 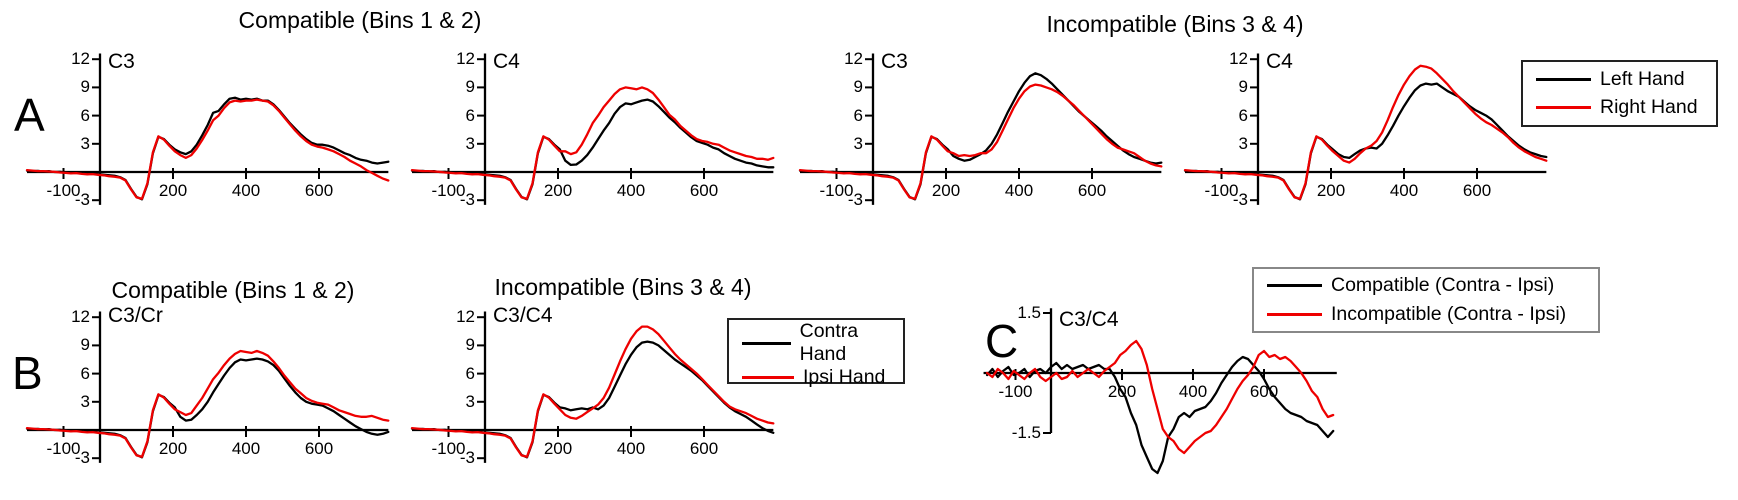 What do you see at coordinates (29, 115) in the screenshot?
I see `panel-letter-a: A` at bounding box center [29, 115].